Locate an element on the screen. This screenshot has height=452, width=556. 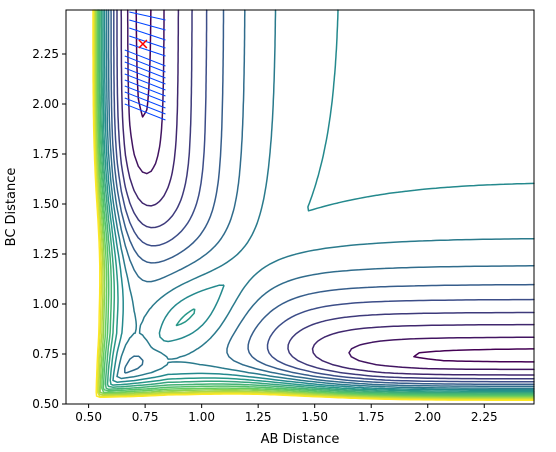
y-tick-label: 2.00 is located at coordinates (45, 104).